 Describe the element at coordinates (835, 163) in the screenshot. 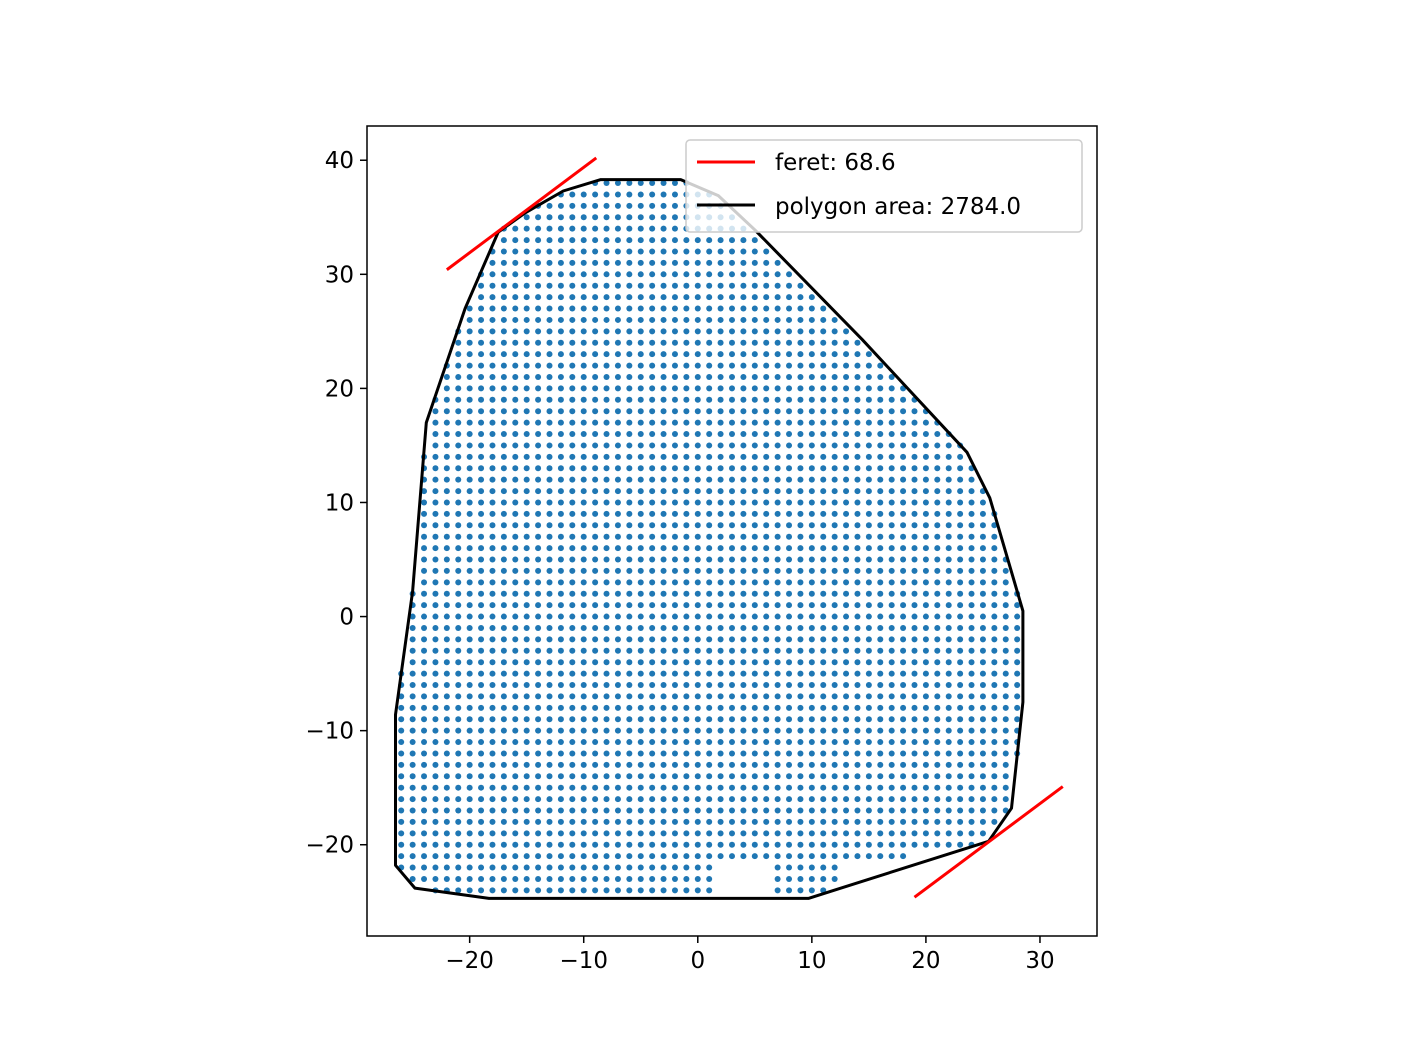

I see `legend-label-feret: feret: 68.6` at that location.